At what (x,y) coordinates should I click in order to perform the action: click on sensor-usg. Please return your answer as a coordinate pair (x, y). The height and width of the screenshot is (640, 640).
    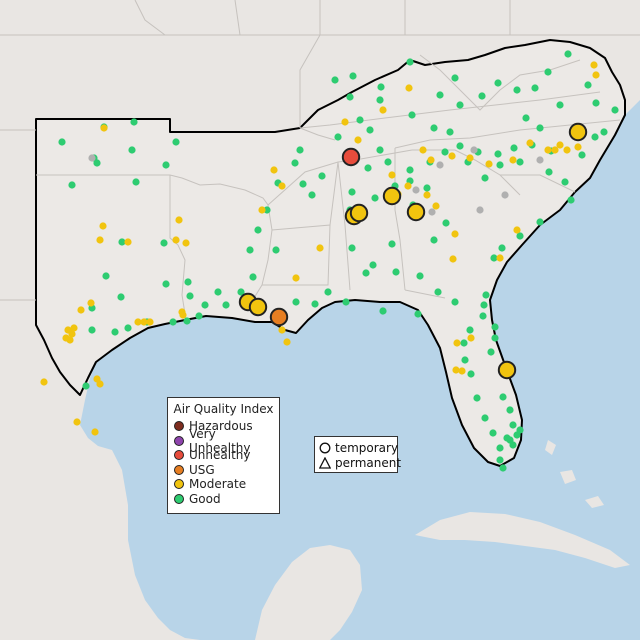
    Looking at the image, I should click on (279, 317).